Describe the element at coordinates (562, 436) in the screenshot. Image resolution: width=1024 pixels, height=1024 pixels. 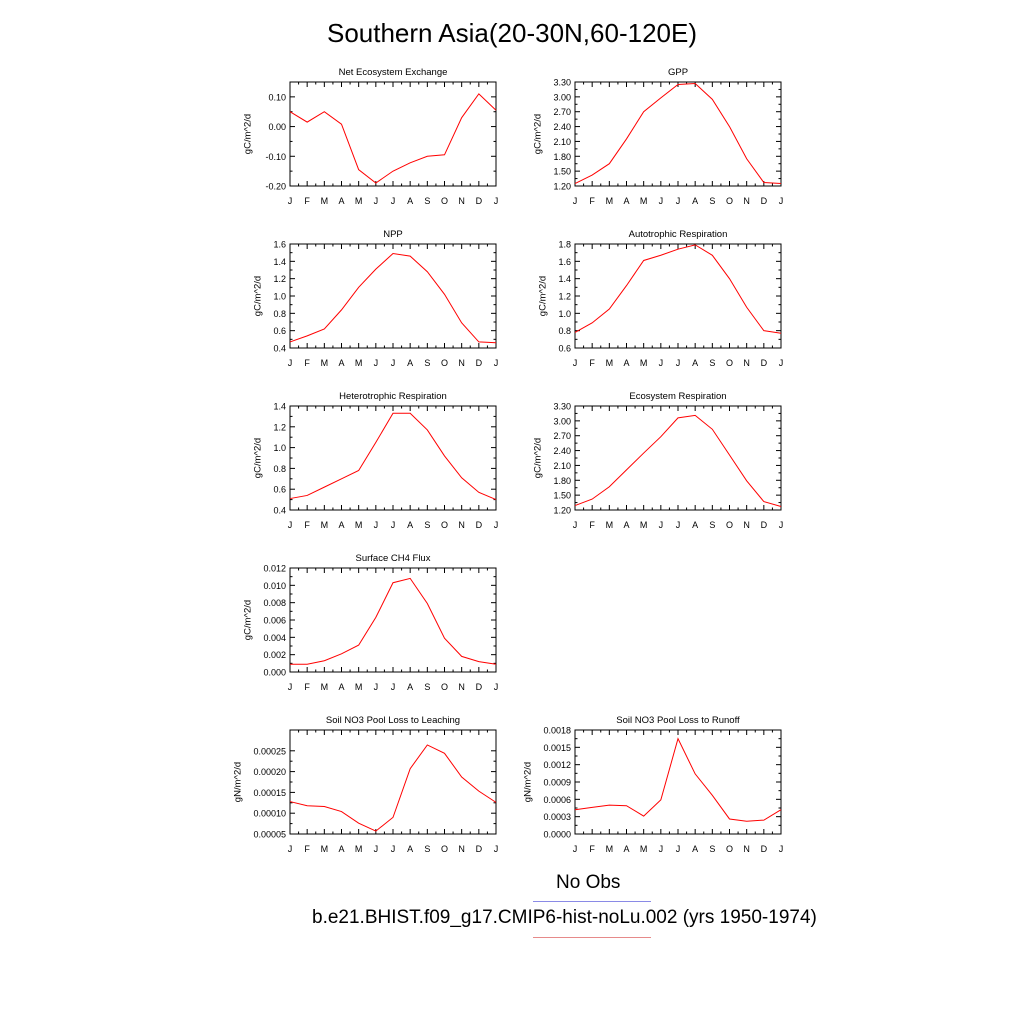
I see `y-tick-label: 2.70` at that location.